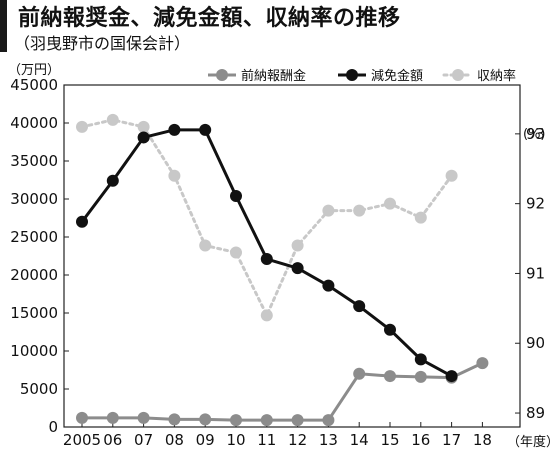  What do you see at coordinates (328, 440) in the screenshot?
I see `x-tick-label: 13` at bounding box center [328, 440].